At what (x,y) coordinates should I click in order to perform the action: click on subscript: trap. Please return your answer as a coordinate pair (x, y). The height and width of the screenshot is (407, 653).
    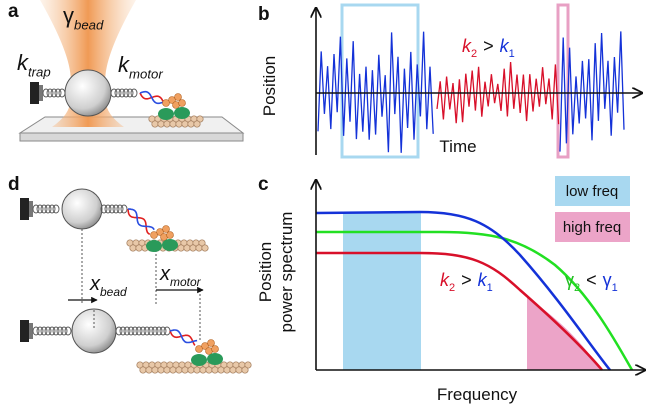
    Looking at the image, I should click on (39, 72).